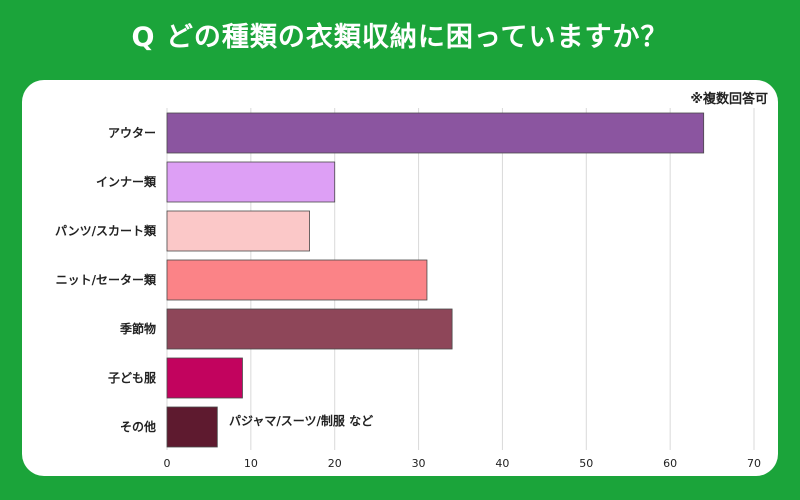 The height and width of the screenshot is (500, 800). Describe the element at coordinates (138, 426) in the screenshot. I see `category-label: その他` at that location.